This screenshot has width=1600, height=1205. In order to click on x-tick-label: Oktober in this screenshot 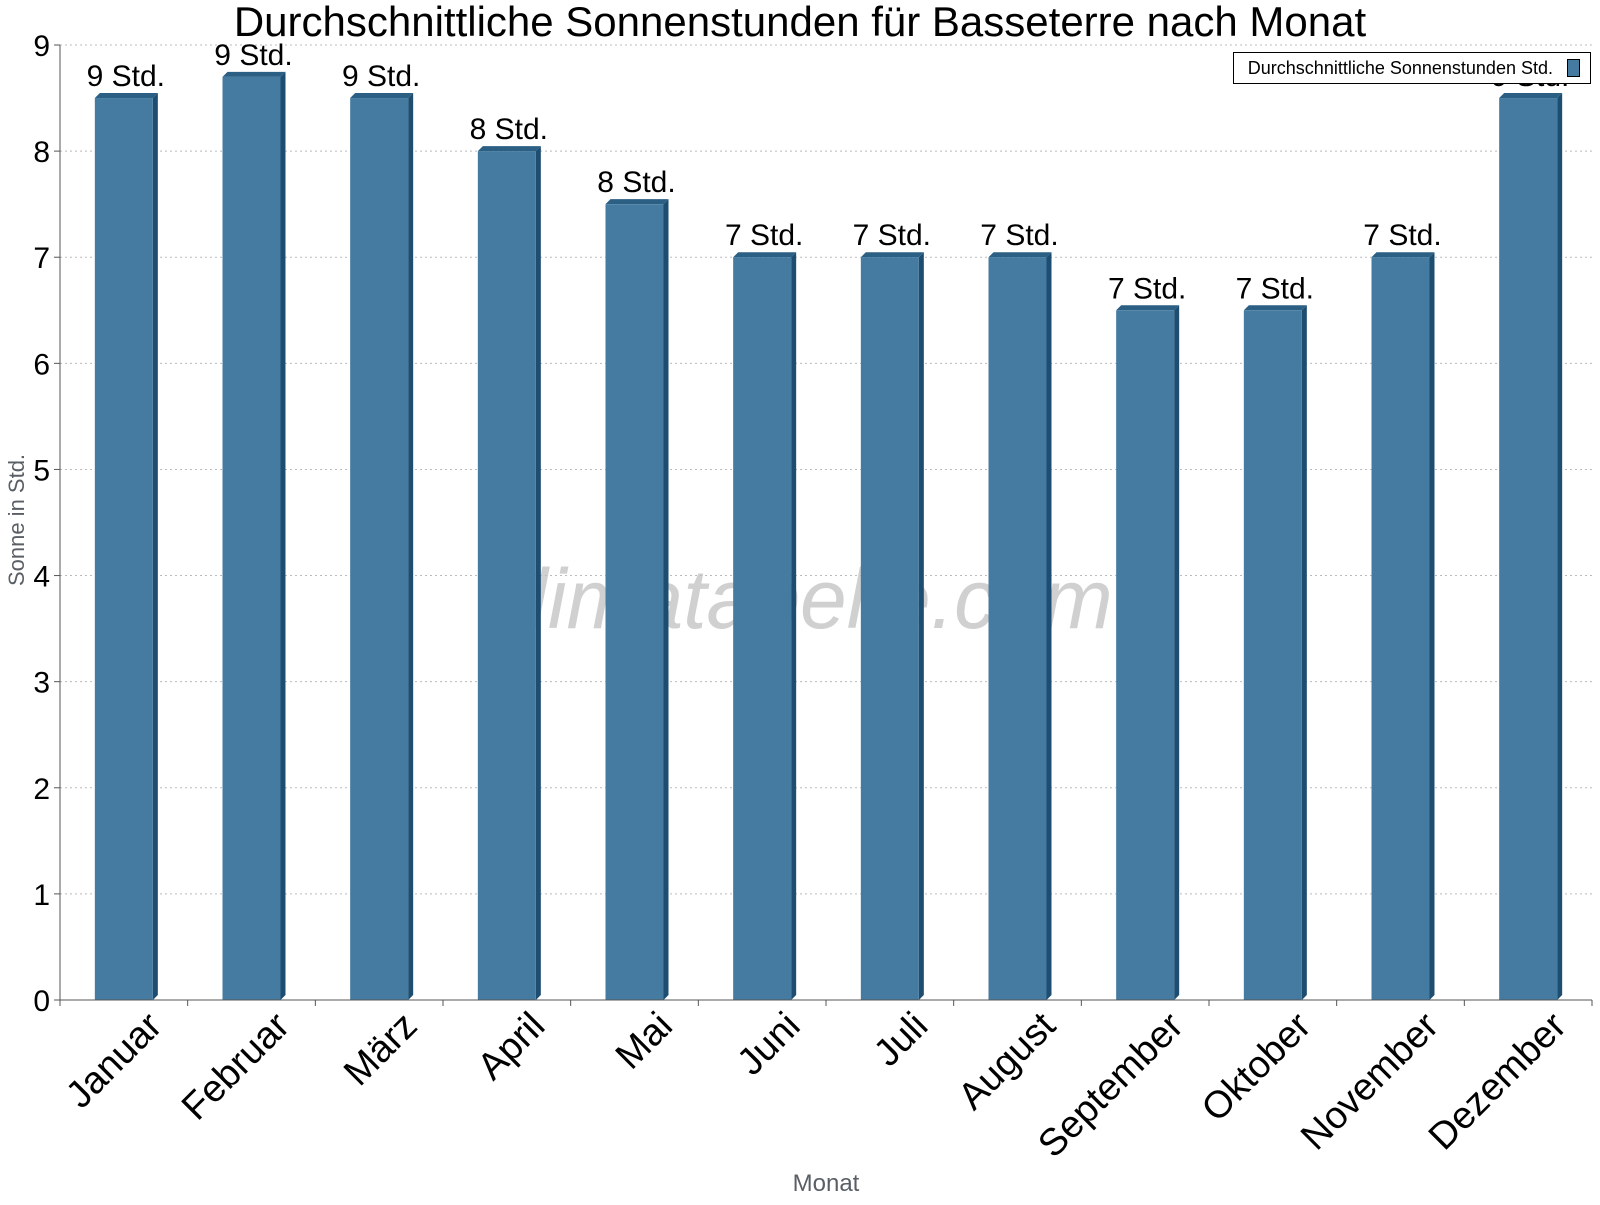, I will do `click(1257, 1067)`.